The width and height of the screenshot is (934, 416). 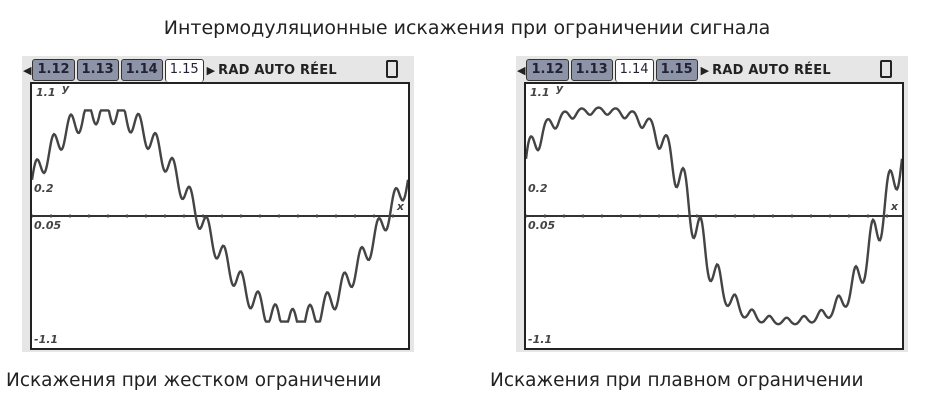 I want to click on caption-hard: Искажения при жестком ограничении, so click(x=194, y=380).